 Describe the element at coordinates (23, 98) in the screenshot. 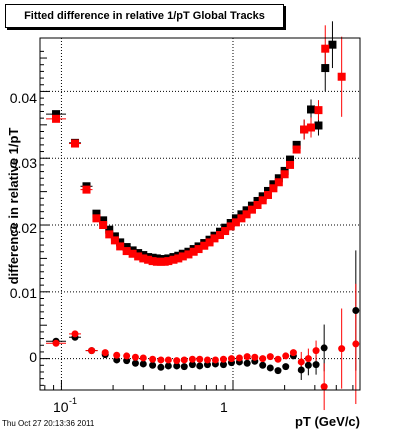

I see `y-tick-label-0.04: 0.04` at that location.